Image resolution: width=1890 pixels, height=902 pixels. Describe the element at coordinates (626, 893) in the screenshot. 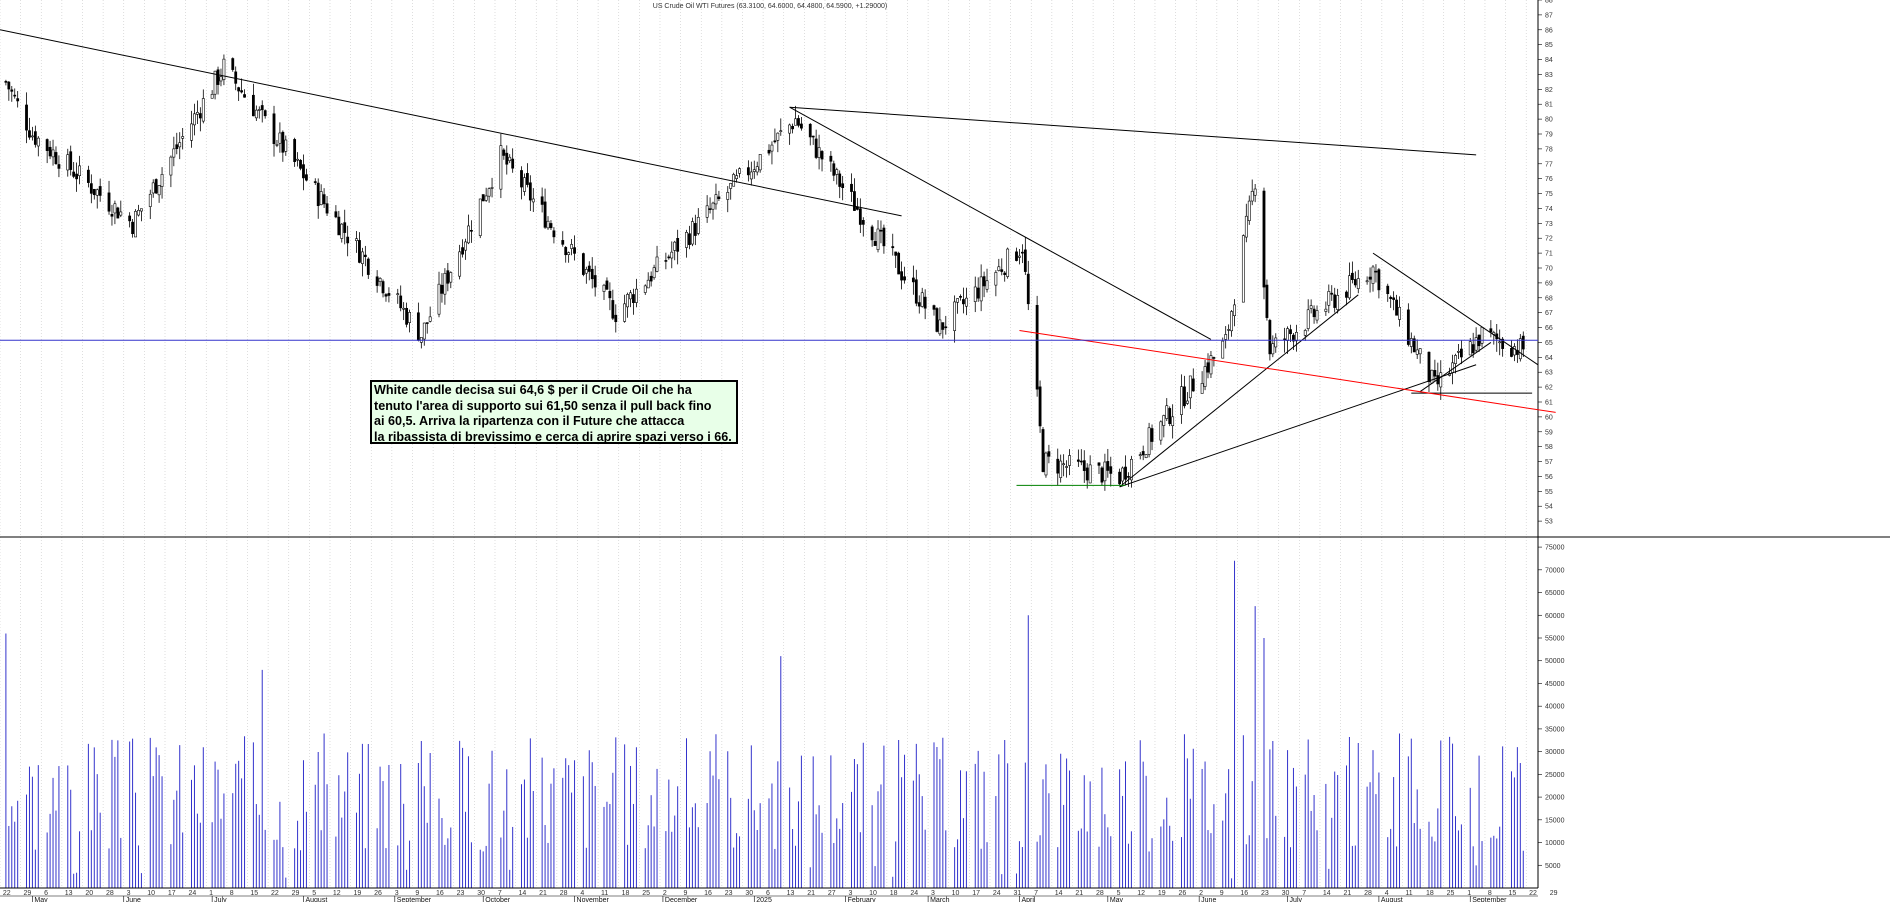

I see `day-label: 18` at that location.